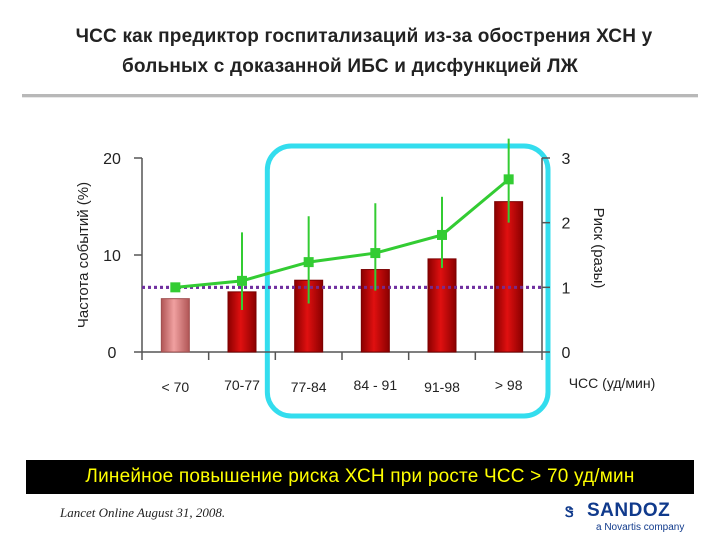  I want to click on y2-tick-label: 2, so click(566, 224).